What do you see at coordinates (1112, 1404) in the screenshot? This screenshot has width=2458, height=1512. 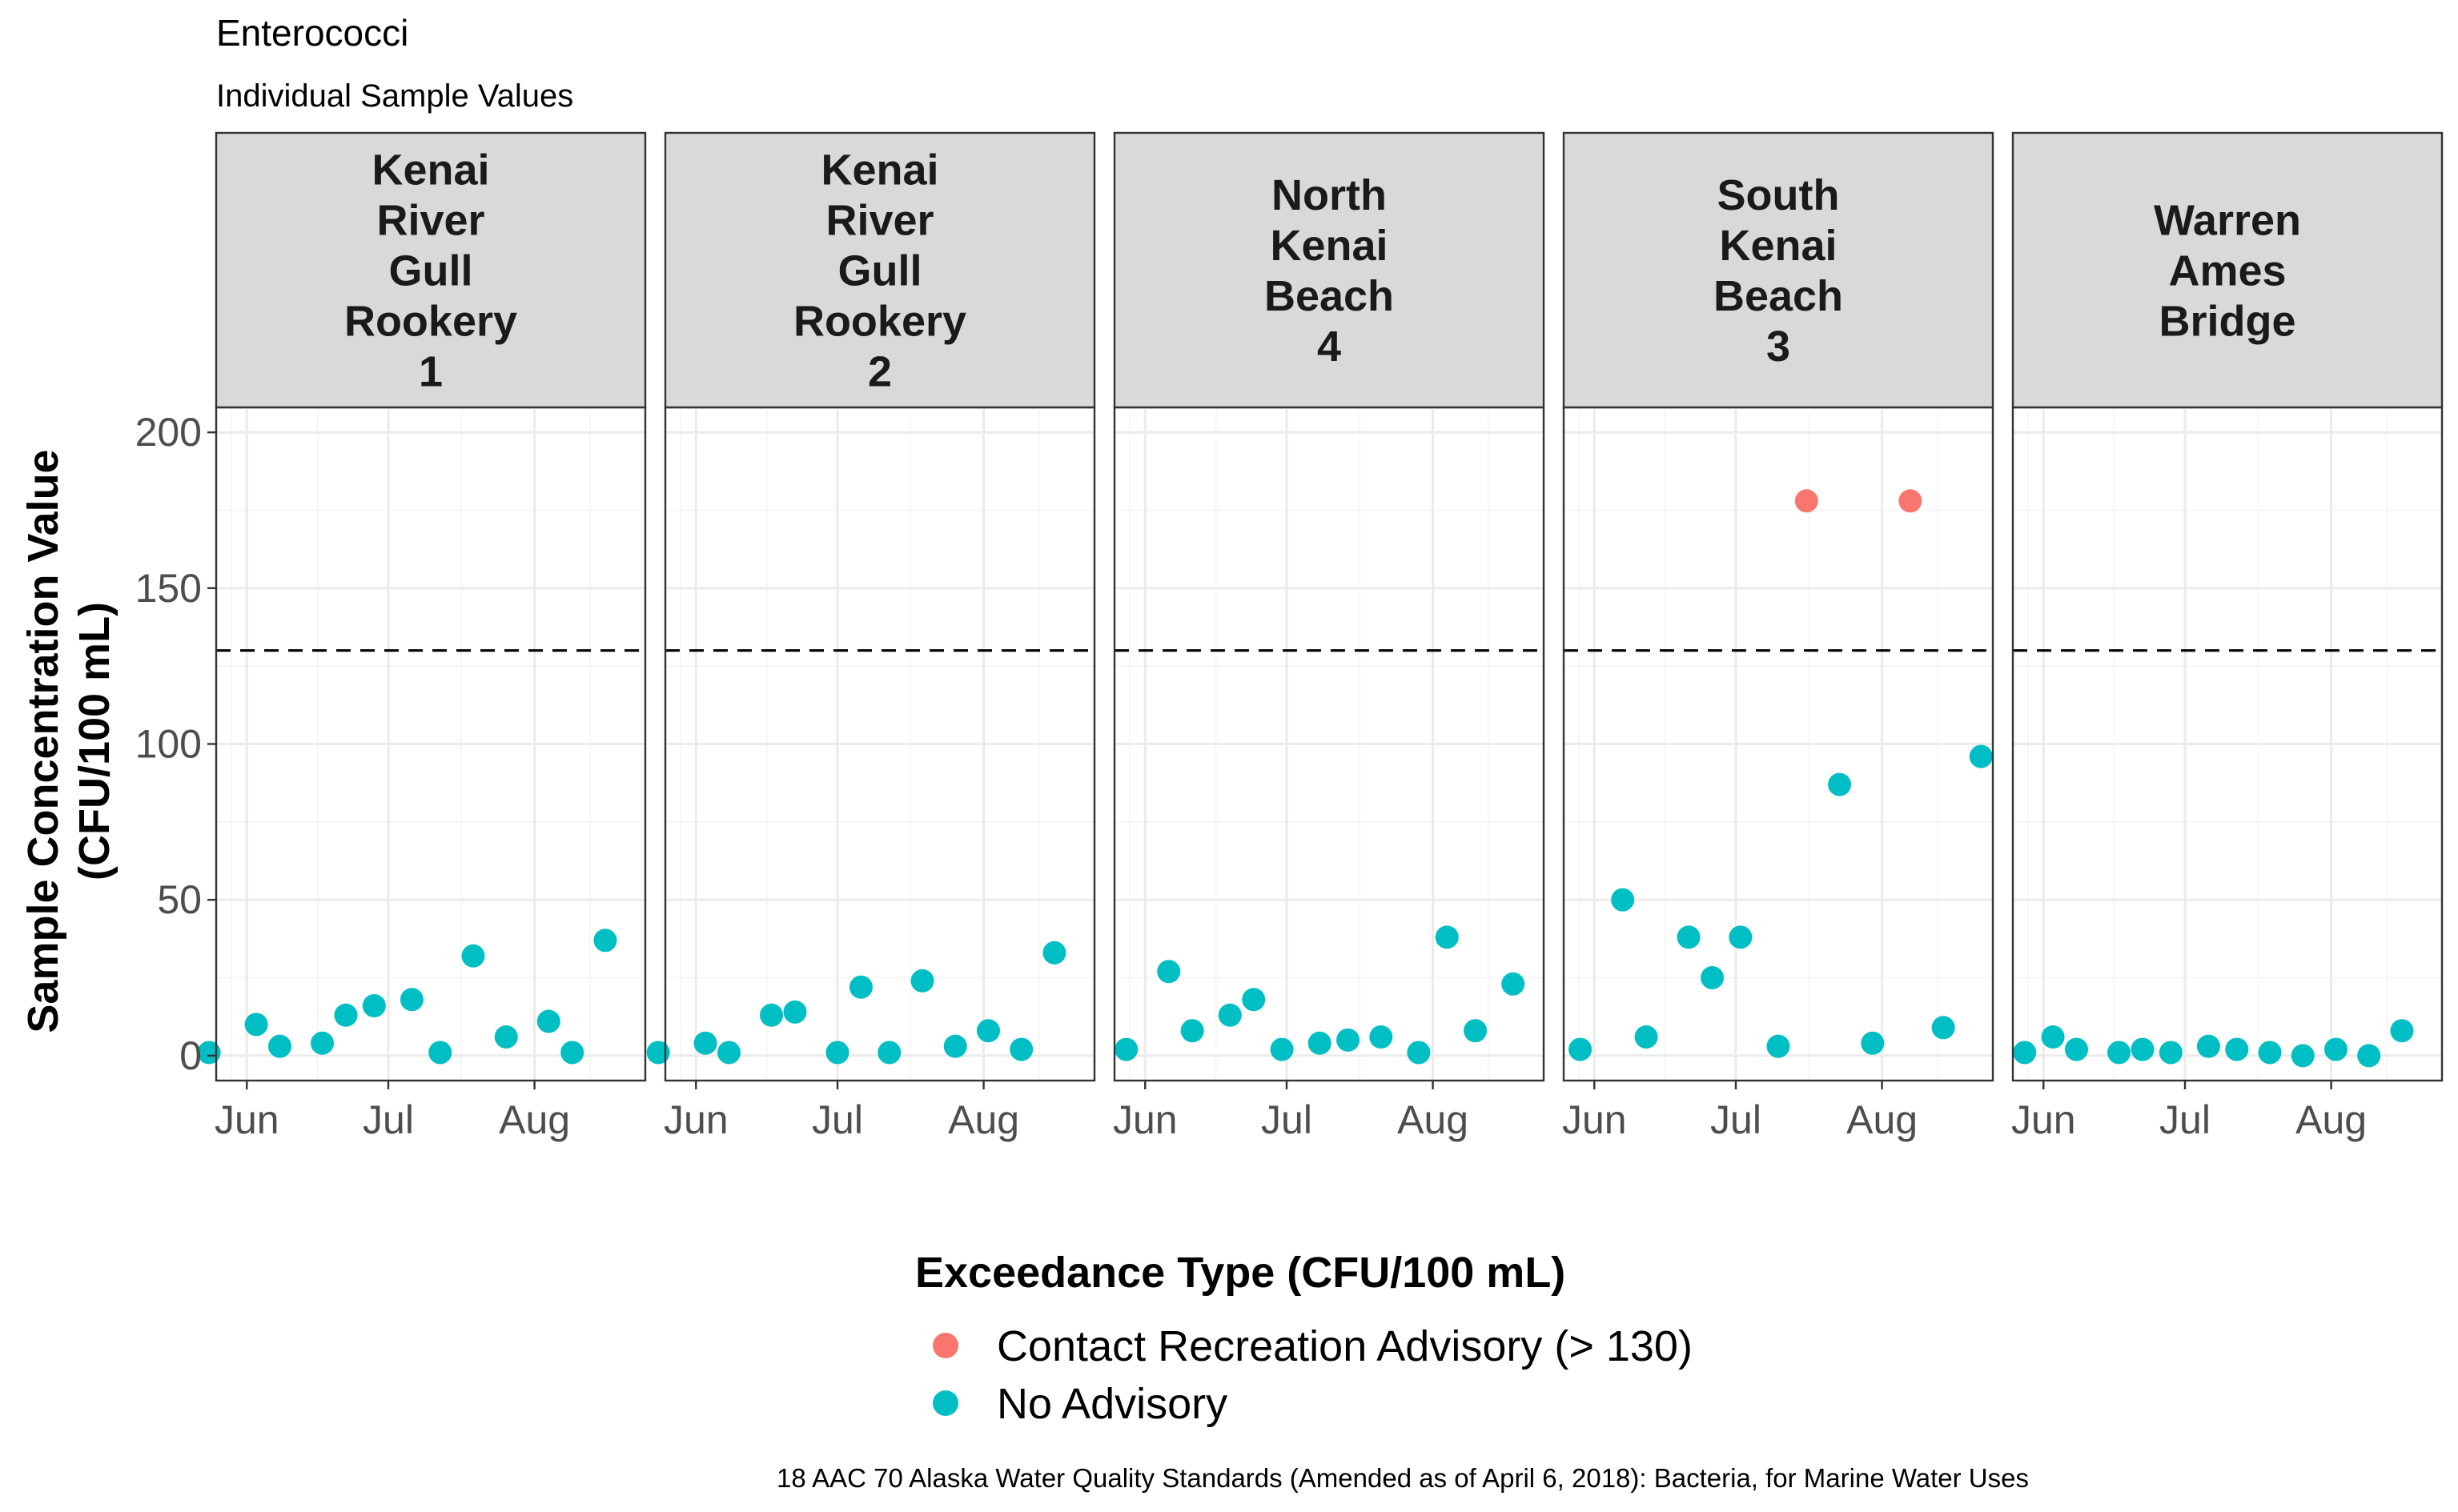 I see `legend-label-no-advisory: No Advisory` at bounding box center [1112, 1404].